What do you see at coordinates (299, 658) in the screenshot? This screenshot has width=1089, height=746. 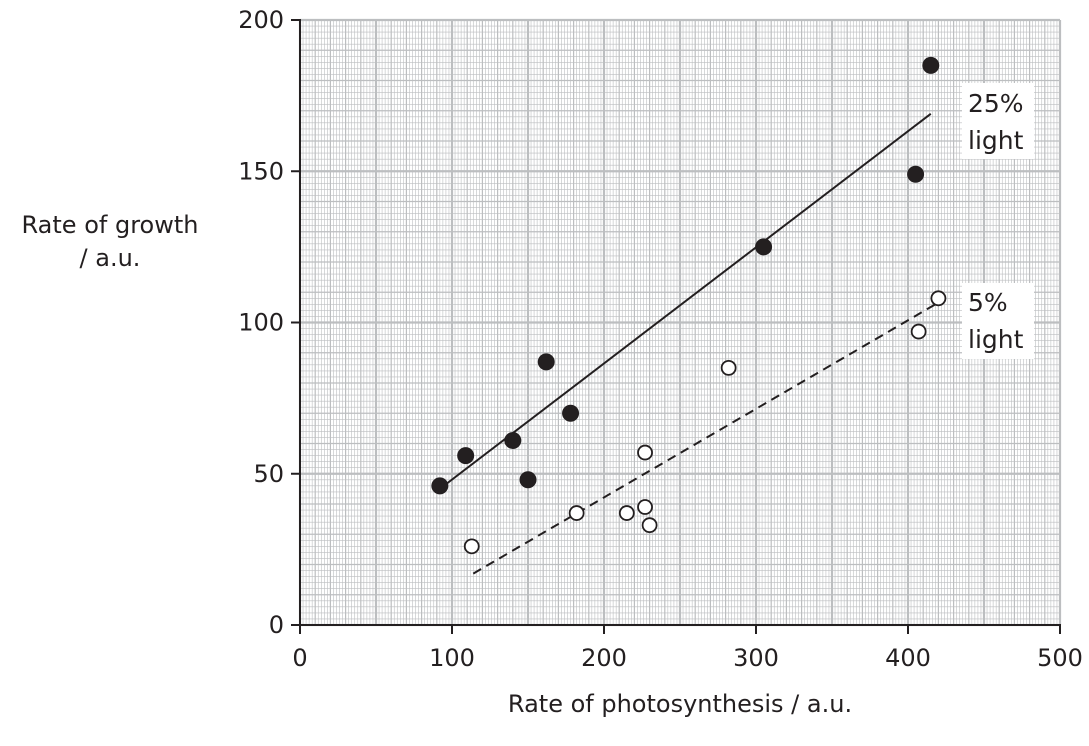 I see `x-tick-label: 0` at bounding box center [299, 658].